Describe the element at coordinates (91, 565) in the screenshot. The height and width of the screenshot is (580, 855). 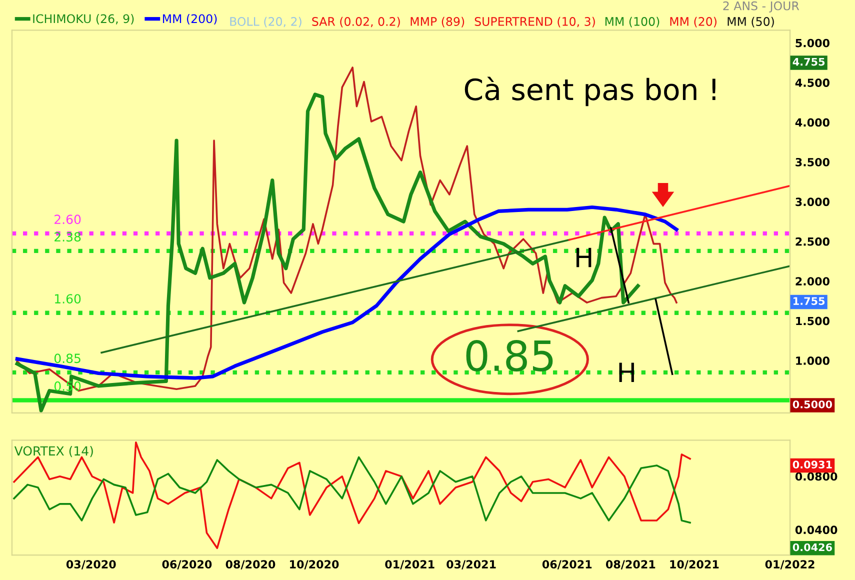
I see `x-tick-label: 03/2020` at that location.